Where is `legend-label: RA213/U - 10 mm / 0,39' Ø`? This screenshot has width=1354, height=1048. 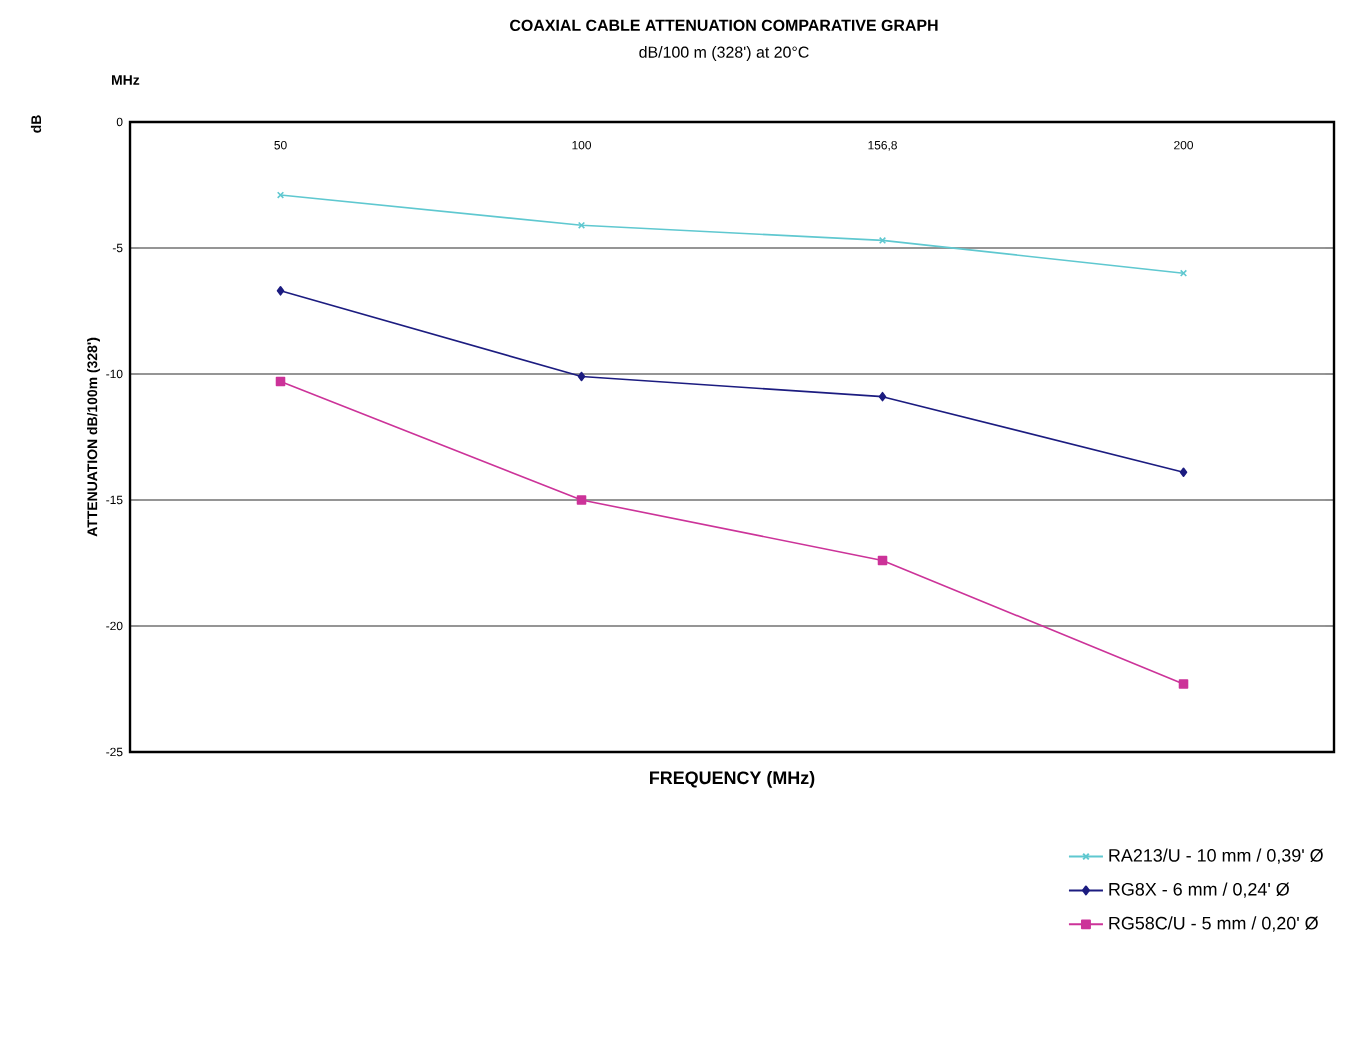
legend-label: RA213/U - 10 mm / 0,39' Ø is located at coordinates (1216, 856).